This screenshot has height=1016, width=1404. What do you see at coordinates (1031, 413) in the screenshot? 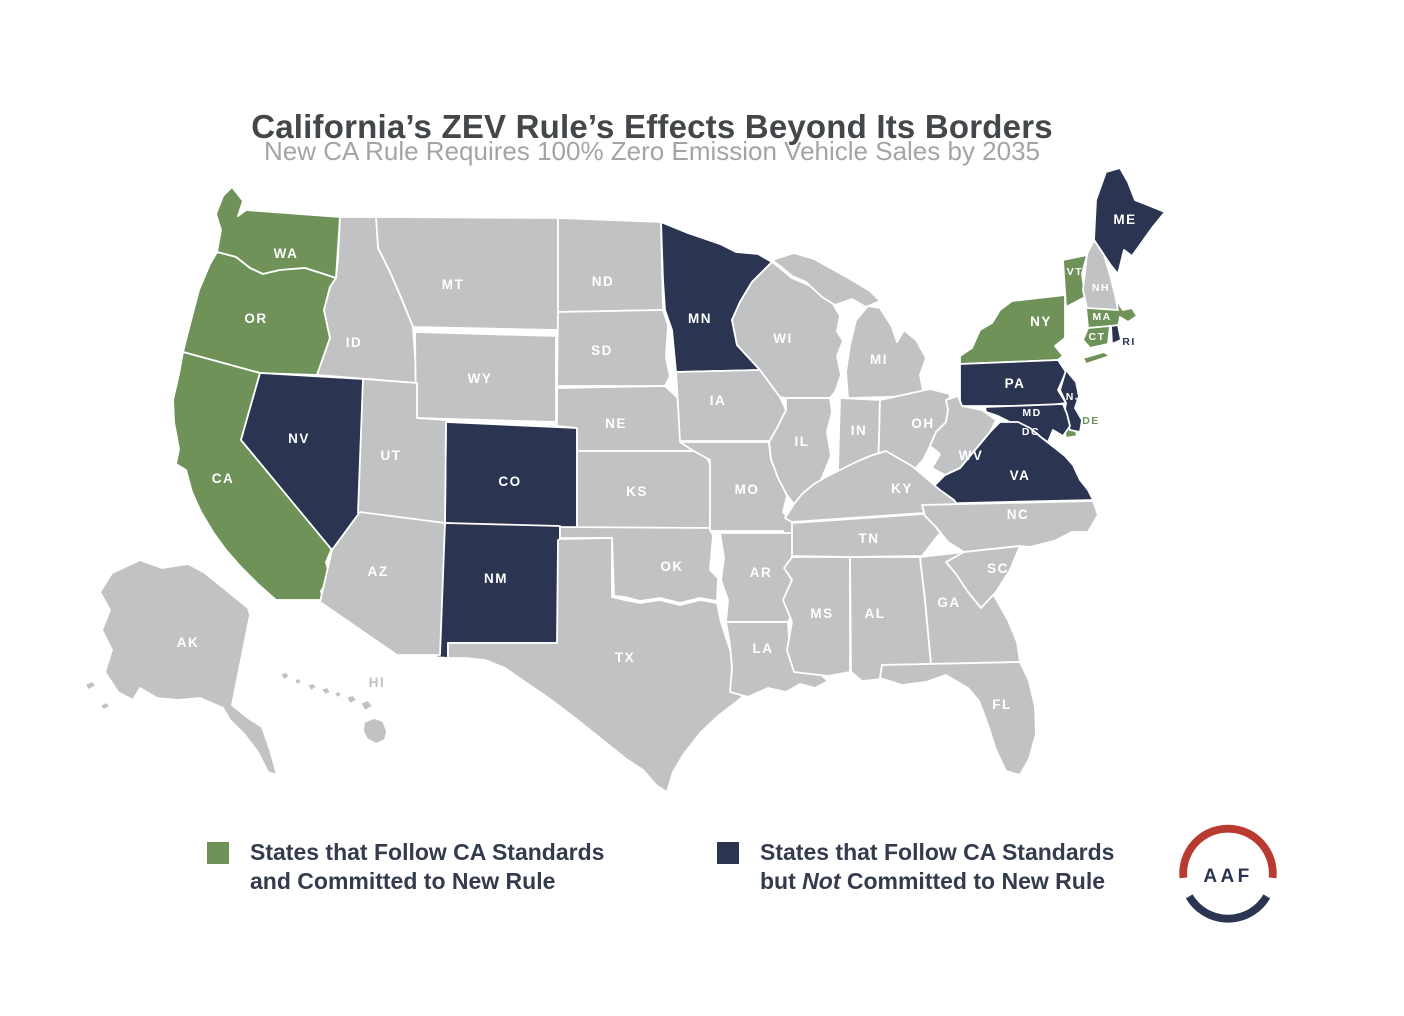
I see `state-label-MD: MD` at bounding box center [1031, 413].